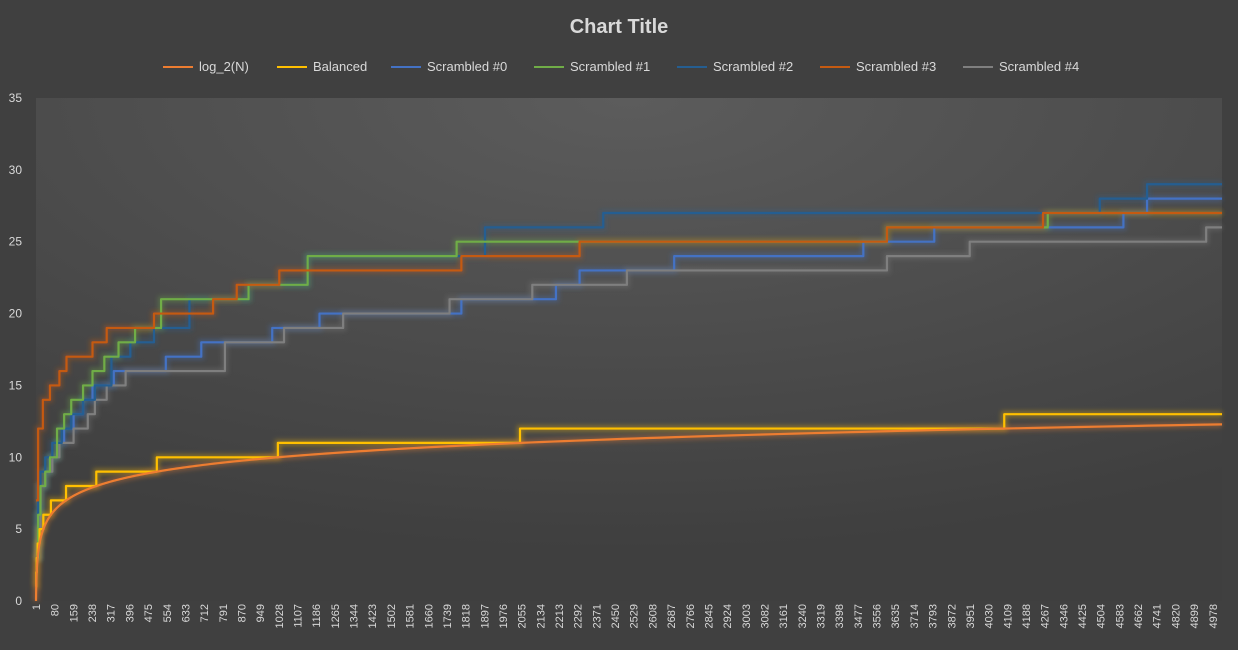 Image resolution: width=1238 pixels, height=650 pixels. Describe the element at coordinates (392, 616) in the screenshot. I see `x-tick-label: 1502` at that location.